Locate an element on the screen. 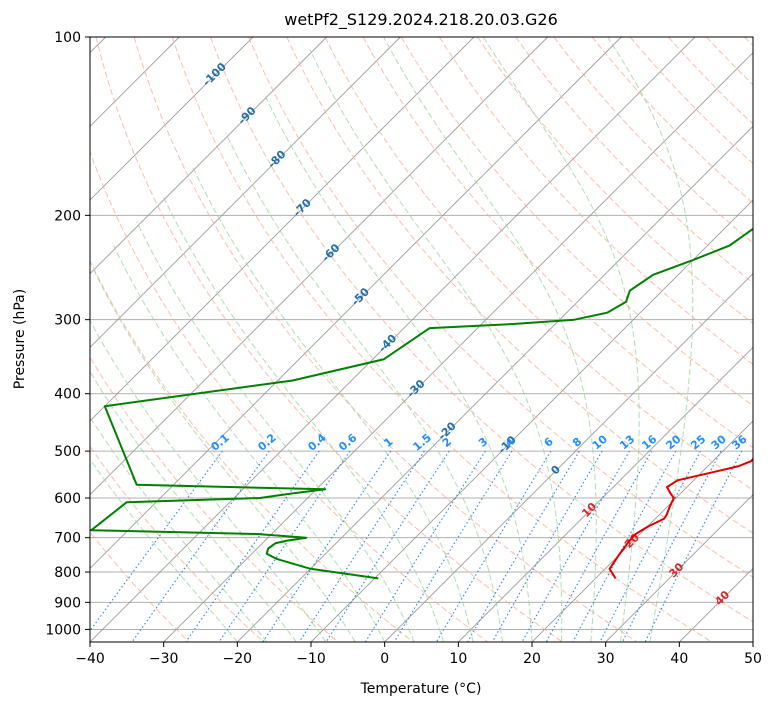 The height and width of the screenshot is (708, 775). y-tick-label: 800 is located at coordinates (67, 573).